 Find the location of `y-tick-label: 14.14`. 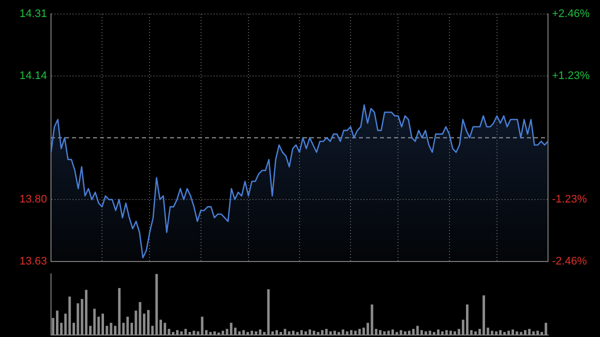

y-tick-label: 14.14 is located at coordinates (33, 76).